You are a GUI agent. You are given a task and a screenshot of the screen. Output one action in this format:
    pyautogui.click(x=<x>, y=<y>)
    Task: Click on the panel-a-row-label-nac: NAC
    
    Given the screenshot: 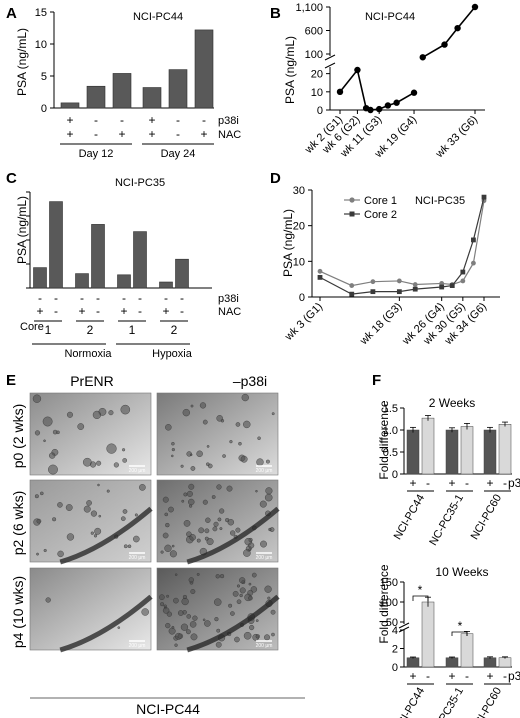 What is the action you would take?
    pyautogui.click(x=229, y=135)
    